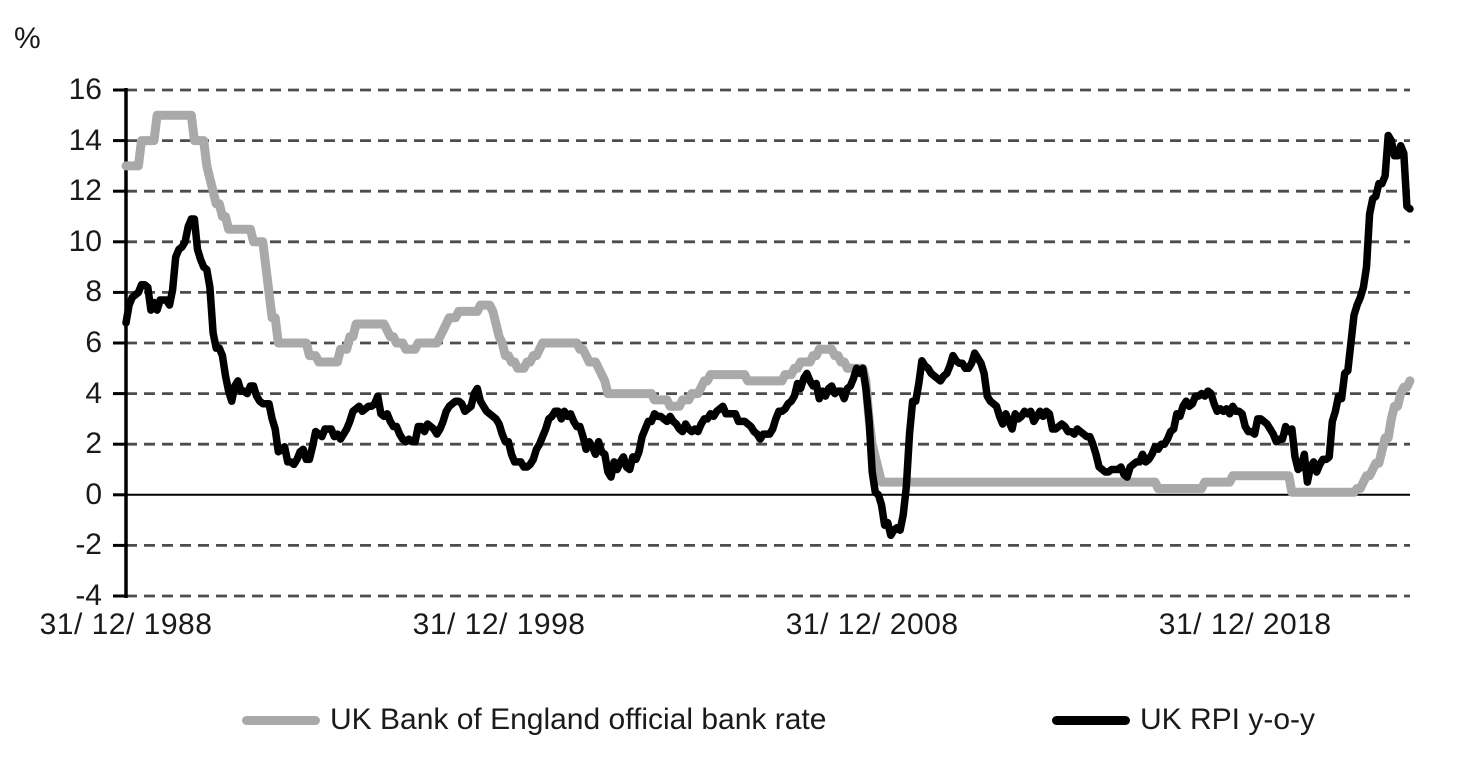 The width and height of the screenshot is (1484, 766). I want to click on legend-label-bank-rate: UK Bank of England official bank rate, so click(578, 719).